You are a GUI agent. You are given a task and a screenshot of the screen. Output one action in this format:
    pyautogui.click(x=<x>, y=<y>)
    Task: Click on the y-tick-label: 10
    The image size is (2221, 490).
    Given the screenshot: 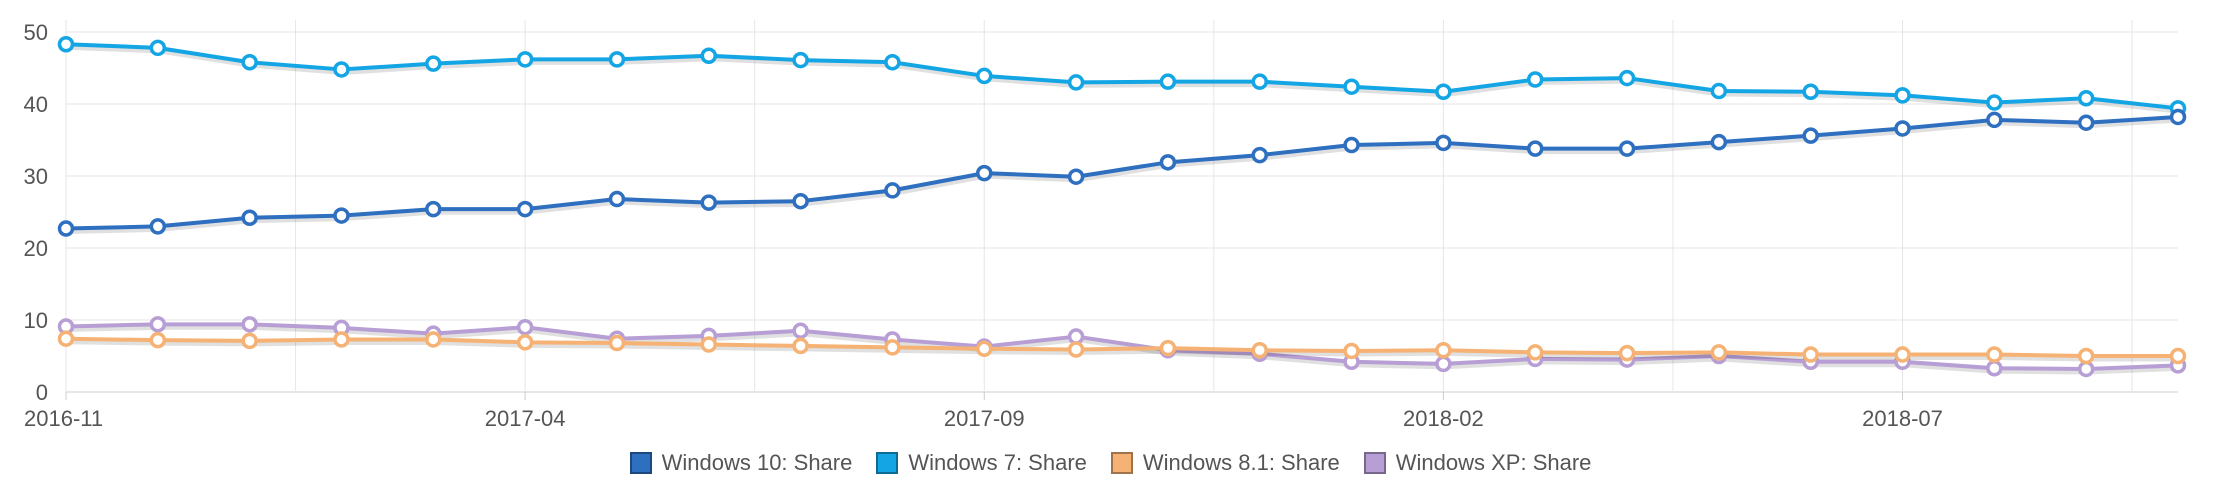 What is the action you would take?
    pyautogui.click(x=36, y=320)
    